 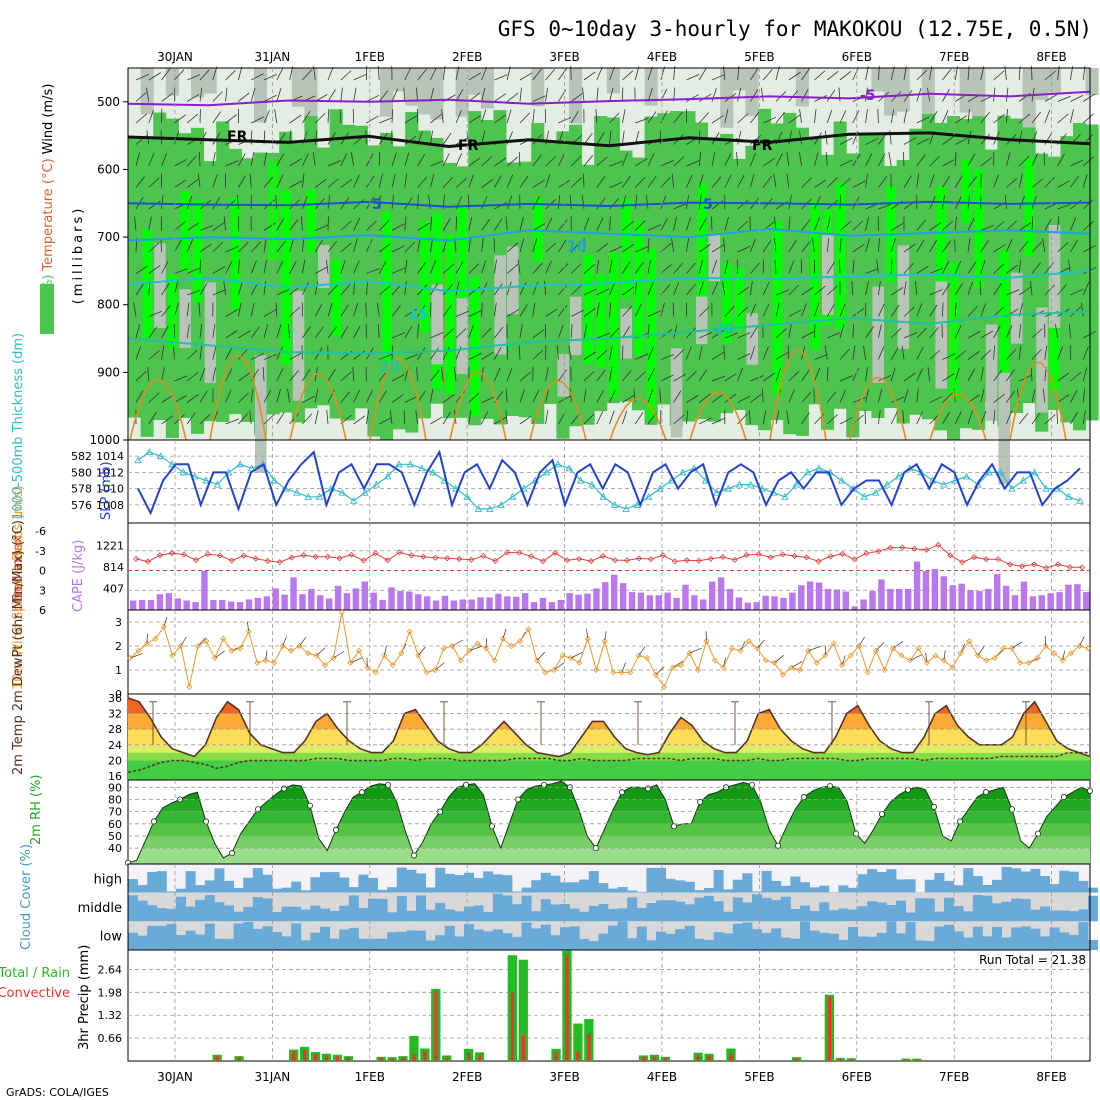 I want to click on cloud-category-label: middle, so click(x=100, y=908).